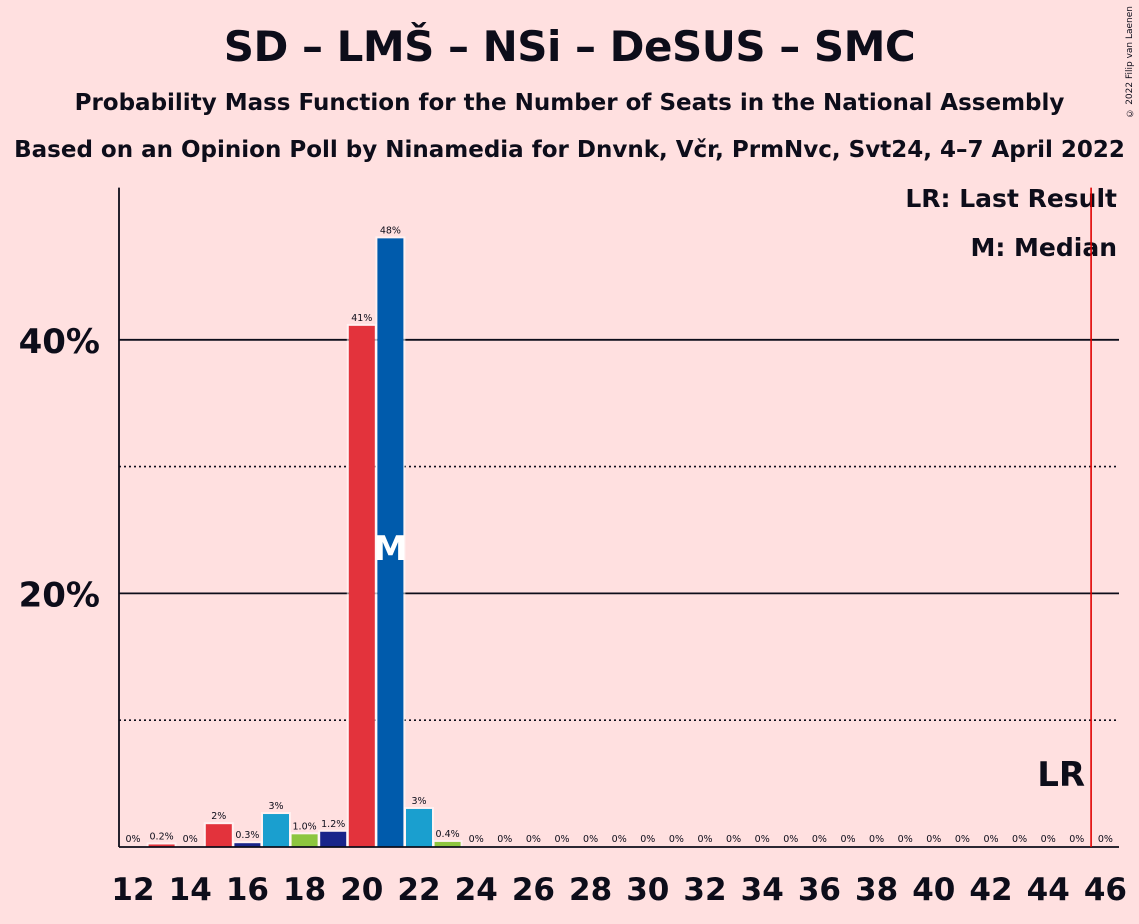 This screenshot has width=1139, height=924. I want to click on x-tick-label: 26, so click(533, 890).